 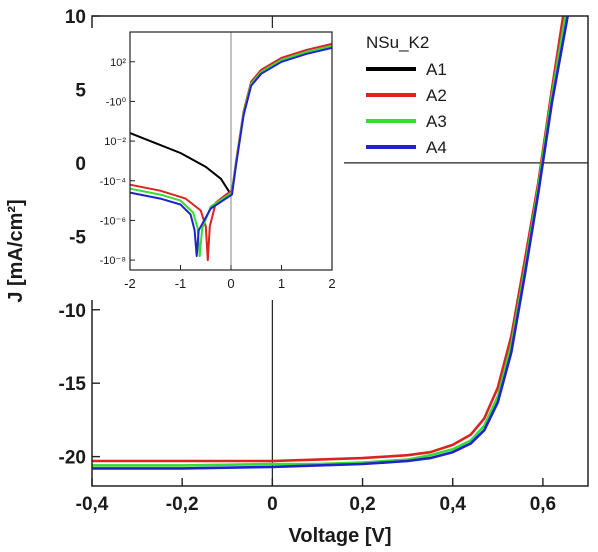 What do you see at coordinates (406, 108) in the screenshot?
I see `legend-items: A1 A2 A3 A4` at bounding box center [406, 108].